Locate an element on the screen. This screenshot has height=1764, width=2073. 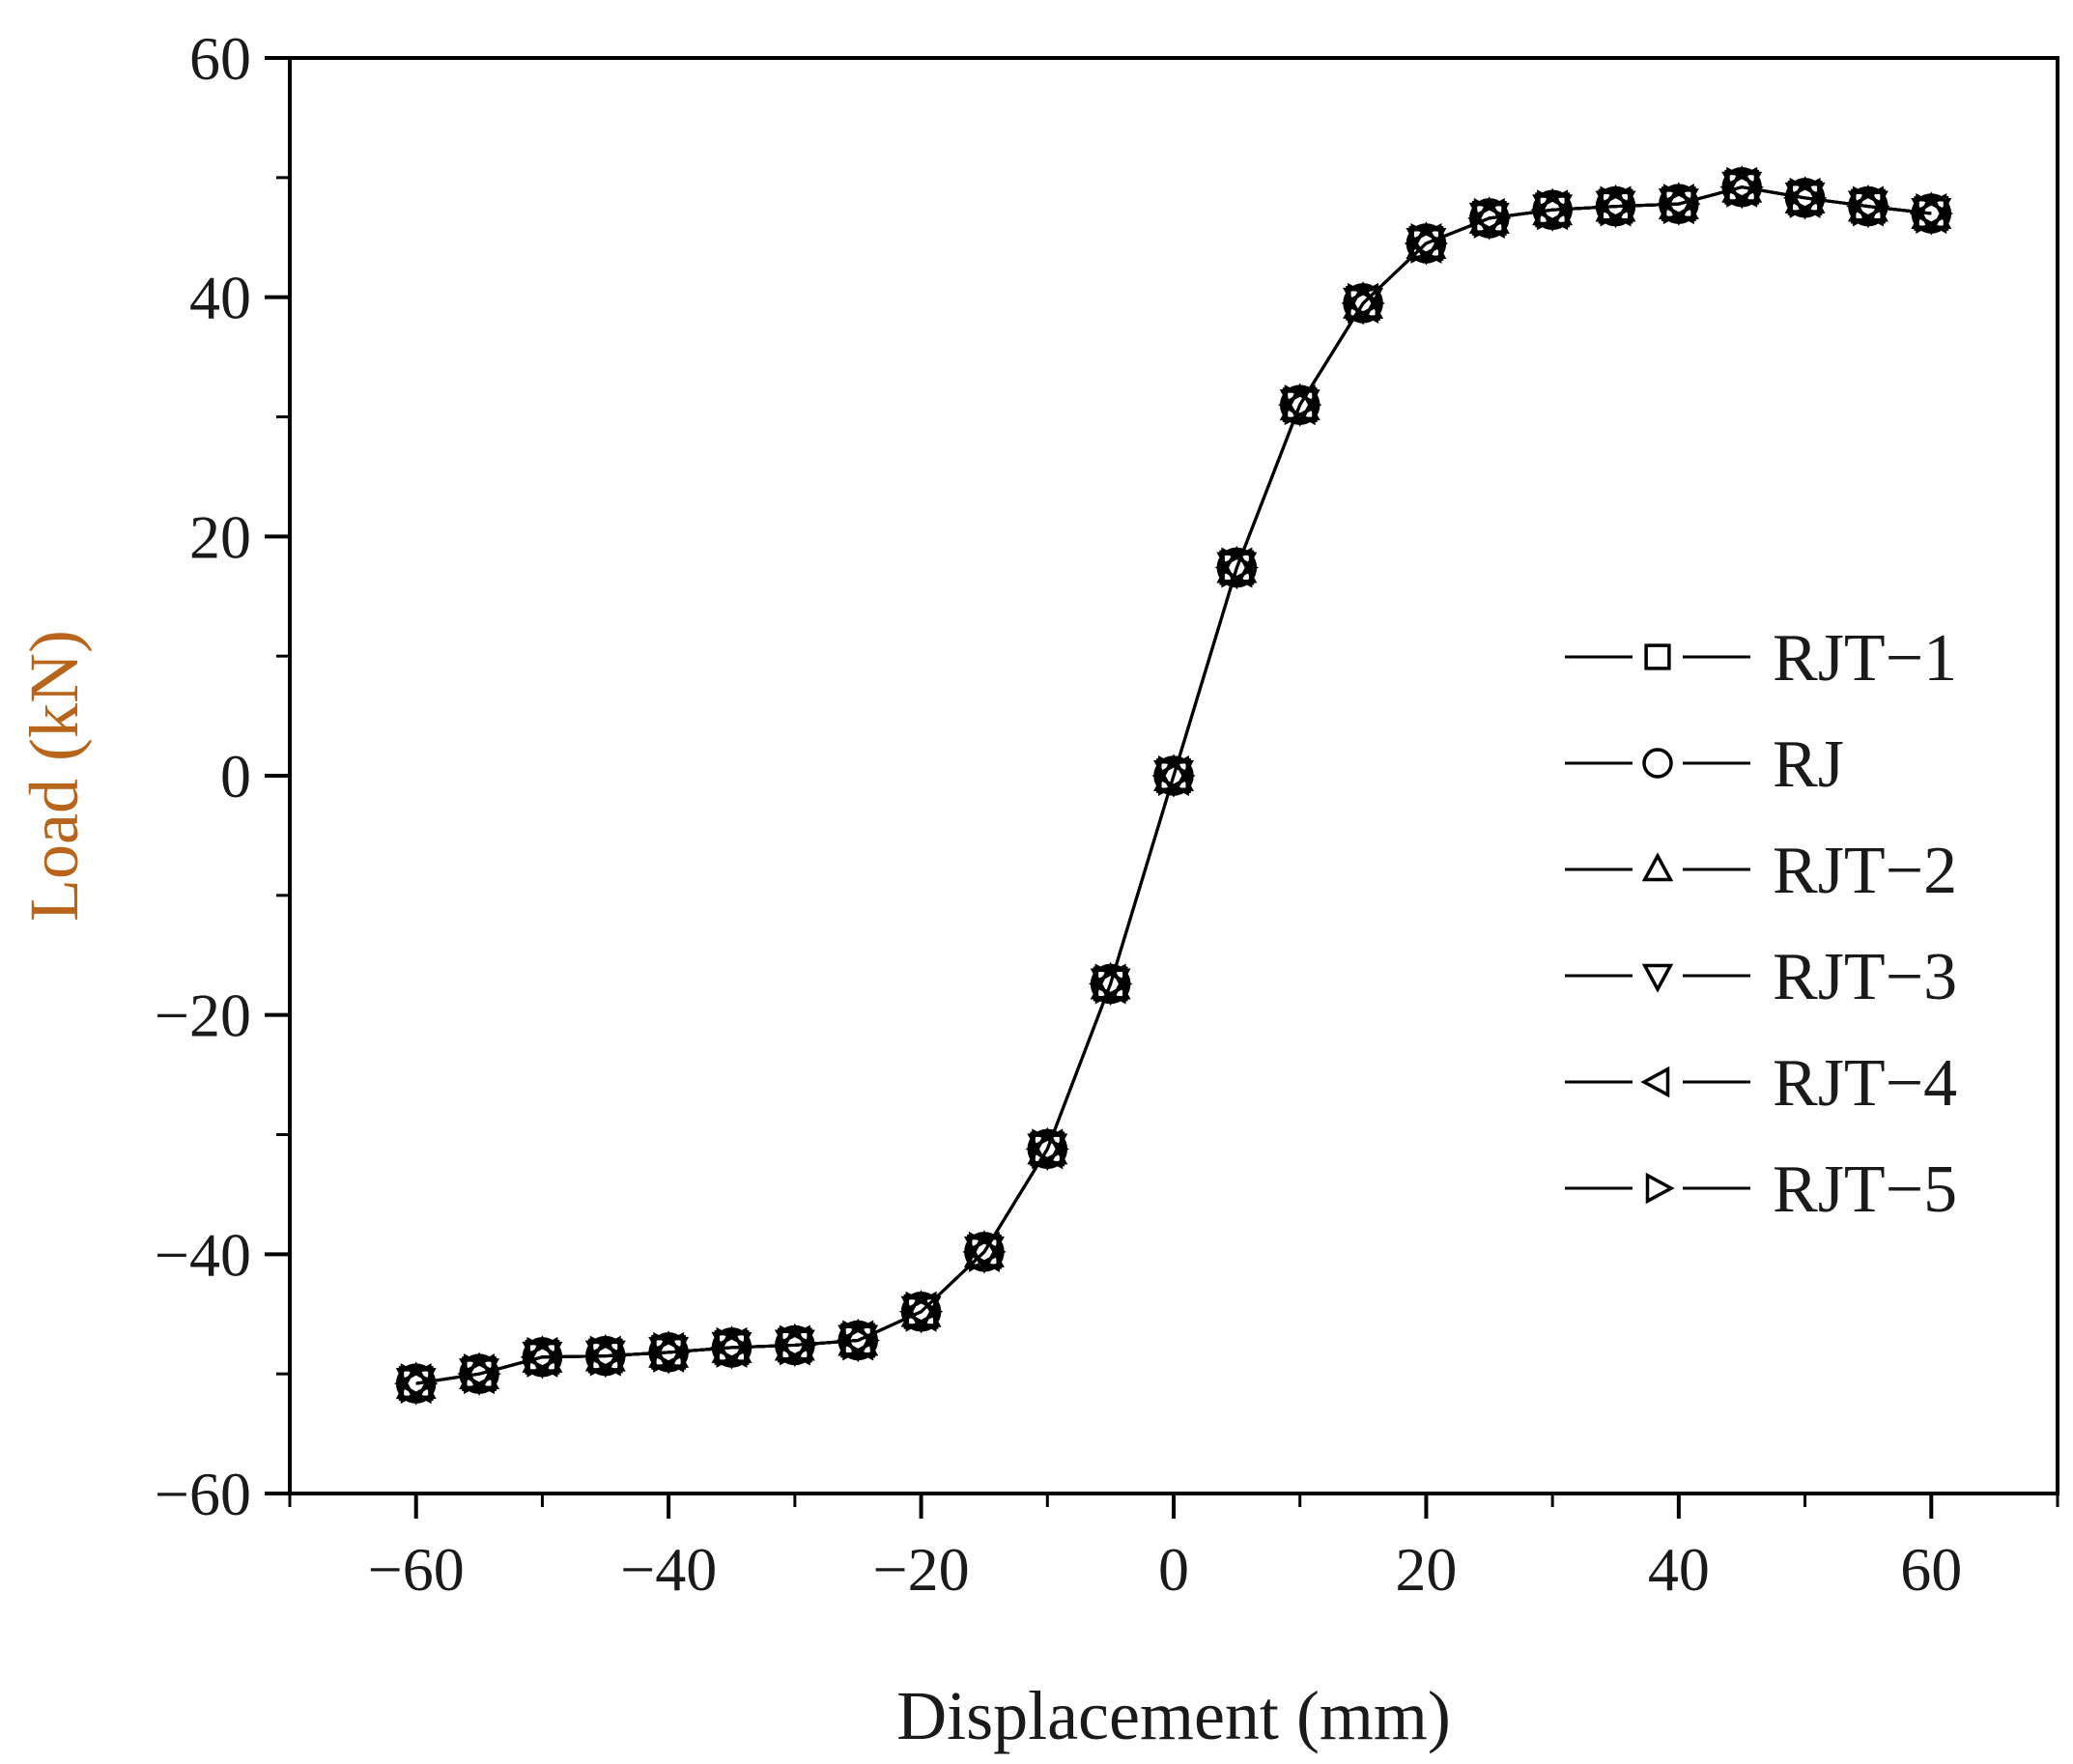
y-tick-label: −40 is located at coordinates (203, 1254).